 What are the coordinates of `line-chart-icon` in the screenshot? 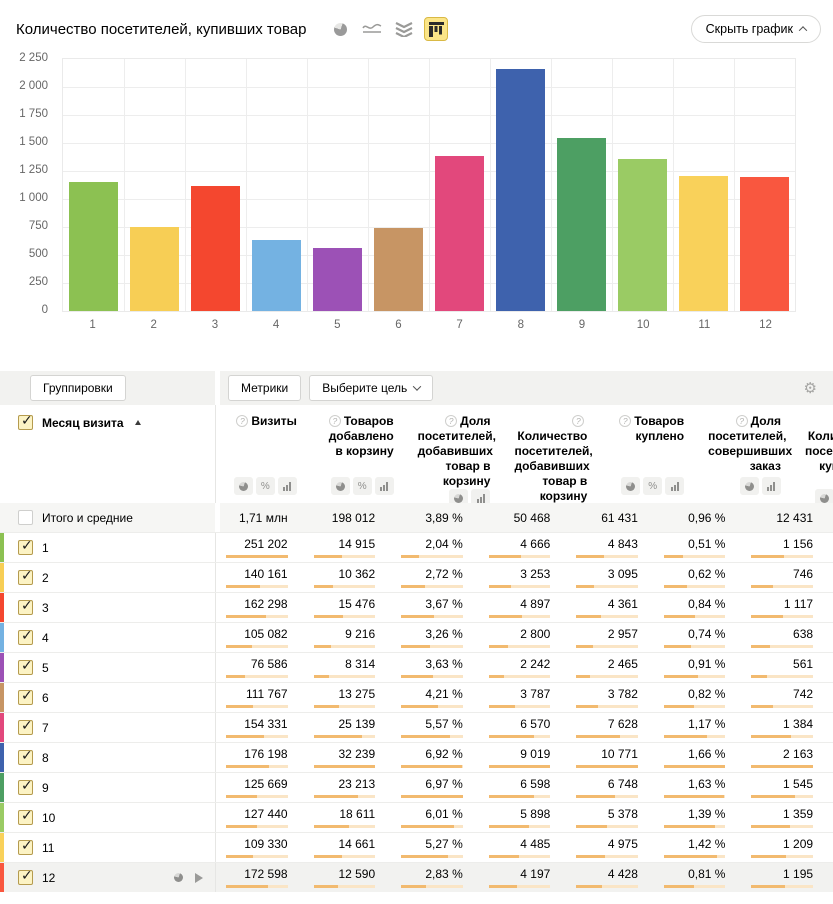 It's located at (372, 29).